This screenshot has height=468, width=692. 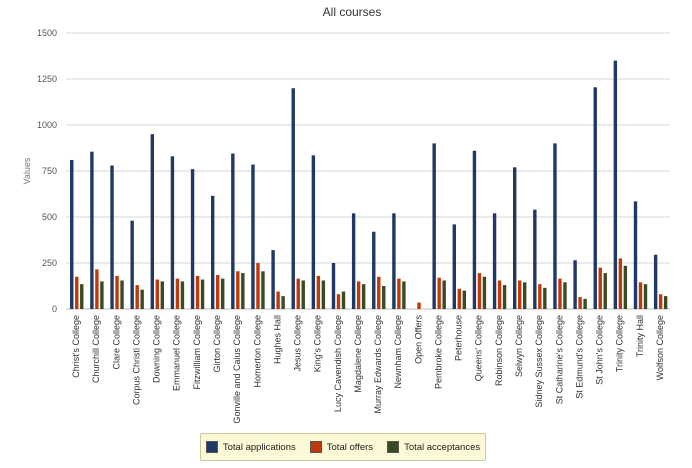 What do you see at coordinates (259, 447) in the screenshot?
I see `legend-label-applications: Total applications` at bounding box center [259, 447].